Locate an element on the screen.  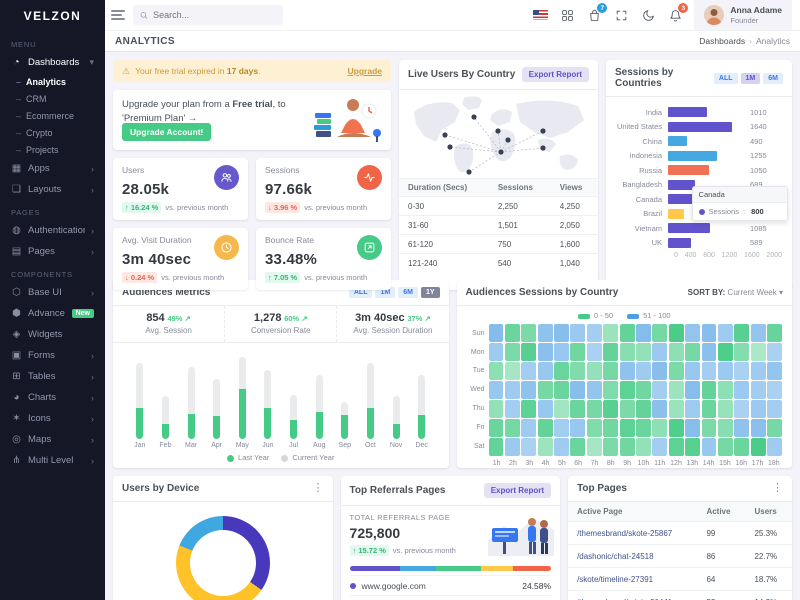
sidebar-item-icons: ✶ Icons › is located at coordinates (52, 418).